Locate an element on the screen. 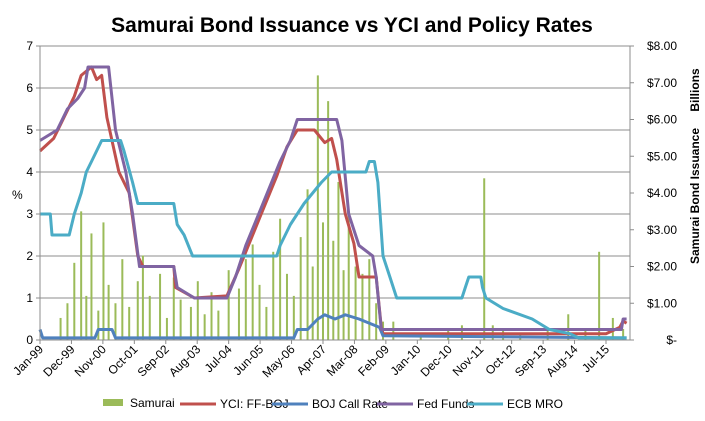  left-tick-label: 0 is located at coordinates (29, 340).